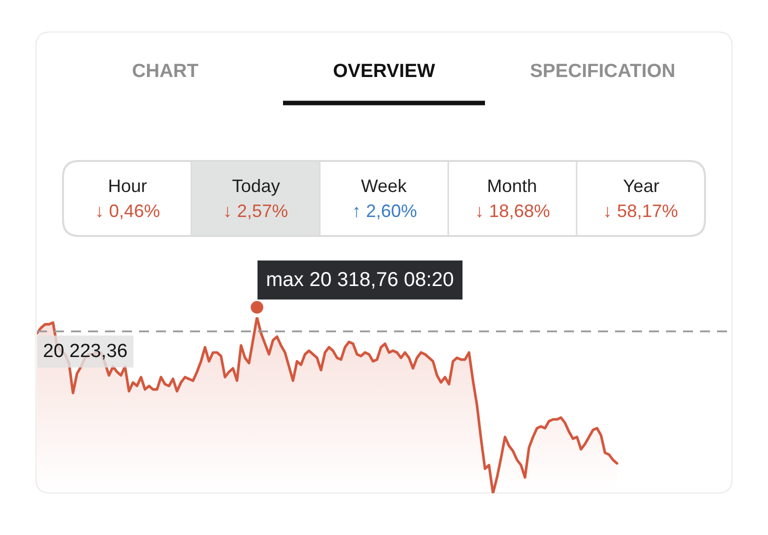 The width and height of the screenshot is (768, 535). Describe the element at coordinates (384, 71) in the screenshot. I see `text: OVERVIEW` at that location.